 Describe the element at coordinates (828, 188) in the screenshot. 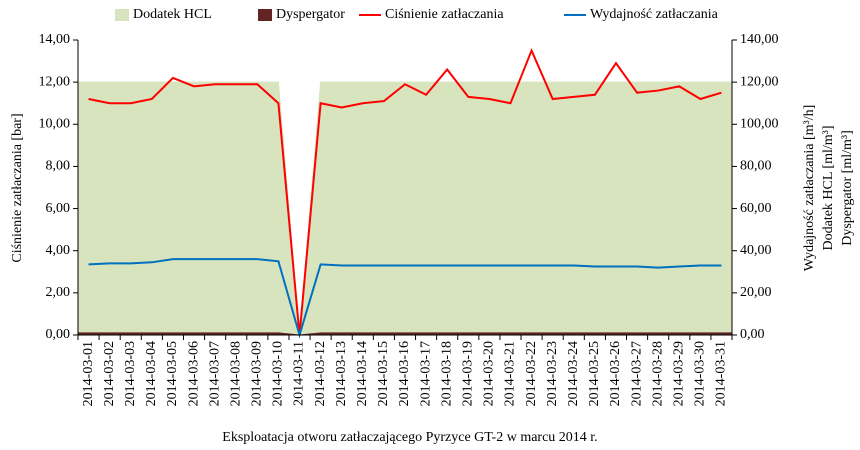

I see `y2-axis-label: Dodatek HCL [ml/m³]` at that location.